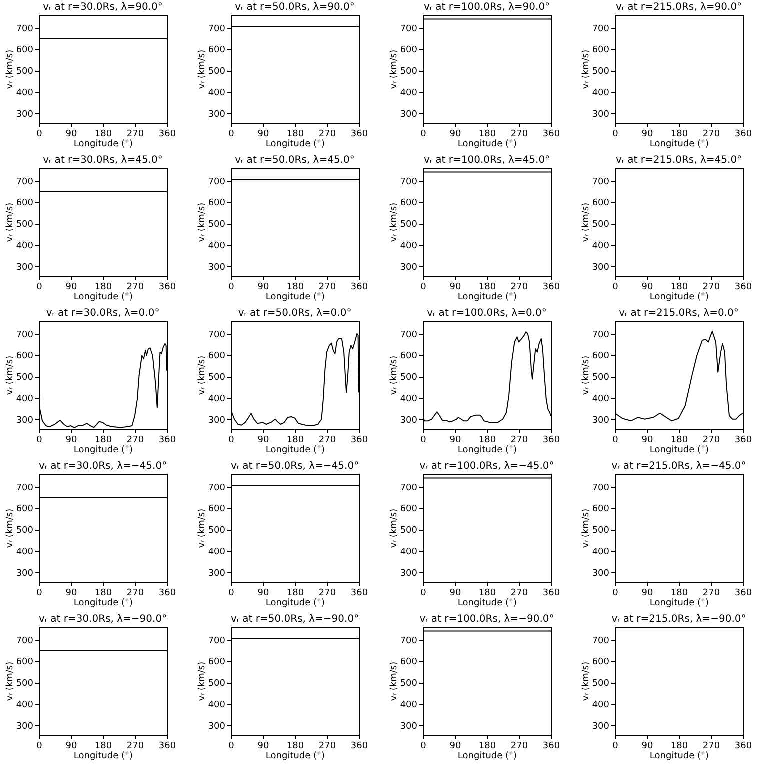 This screenshot has height=768, width=768. What do you see at coordinates (295, 619) in the screenshot?
I see `chart-title: vᵣ at r=50.0Rs, λ=−90.0°` at bounding box center [295, 619].